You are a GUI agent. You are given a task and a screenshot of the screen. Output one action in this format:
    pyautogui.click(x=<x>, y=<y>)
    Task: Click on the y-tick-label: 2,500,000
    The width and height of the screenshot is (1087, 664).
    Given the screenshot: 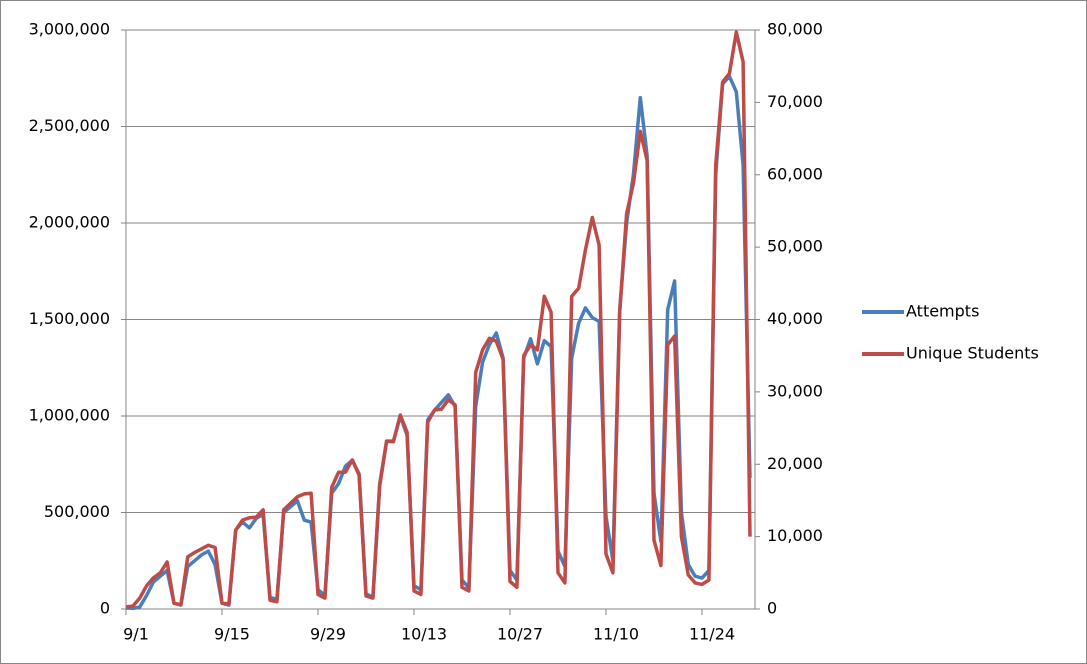 What is the action you would take?
    pyautogui.click(x=69, y=125)
    